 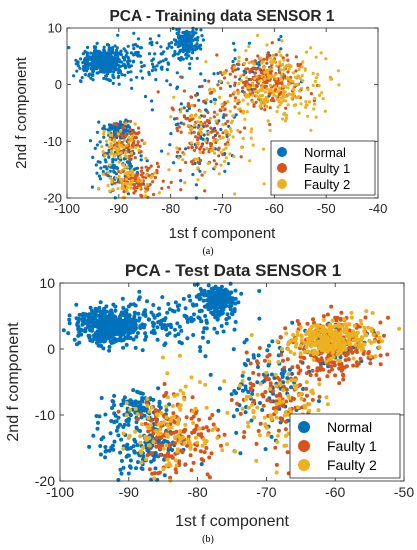 I want to click on y-axis-label: 2nd f component, so click(x=21, y=112).